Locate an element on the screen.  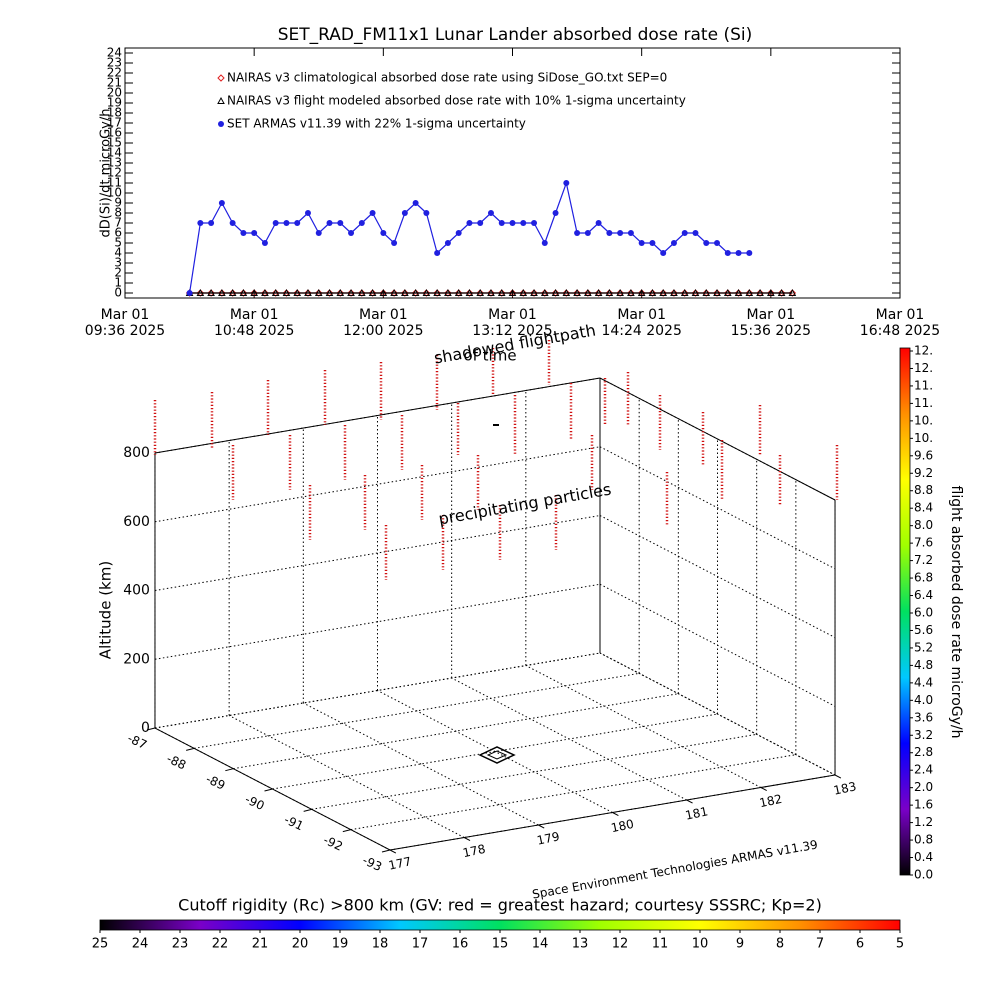
colorbar-tick-label: 4.8 is located at coordinates (923, 665).